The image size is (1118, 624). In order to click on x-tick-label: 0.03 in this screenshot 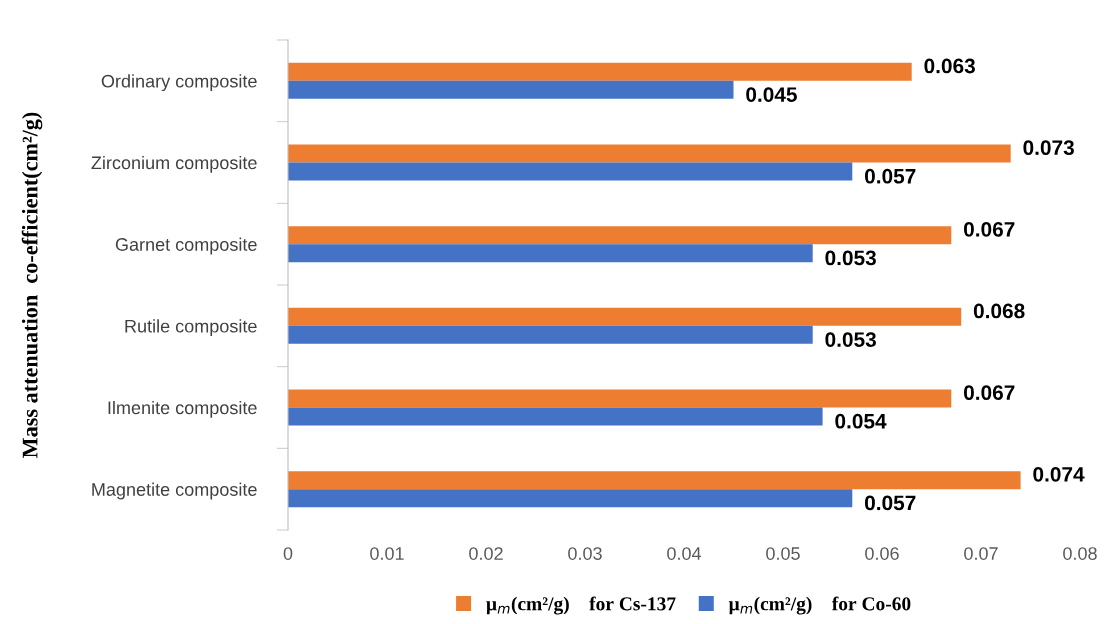, I will do `click(585, 553)`.